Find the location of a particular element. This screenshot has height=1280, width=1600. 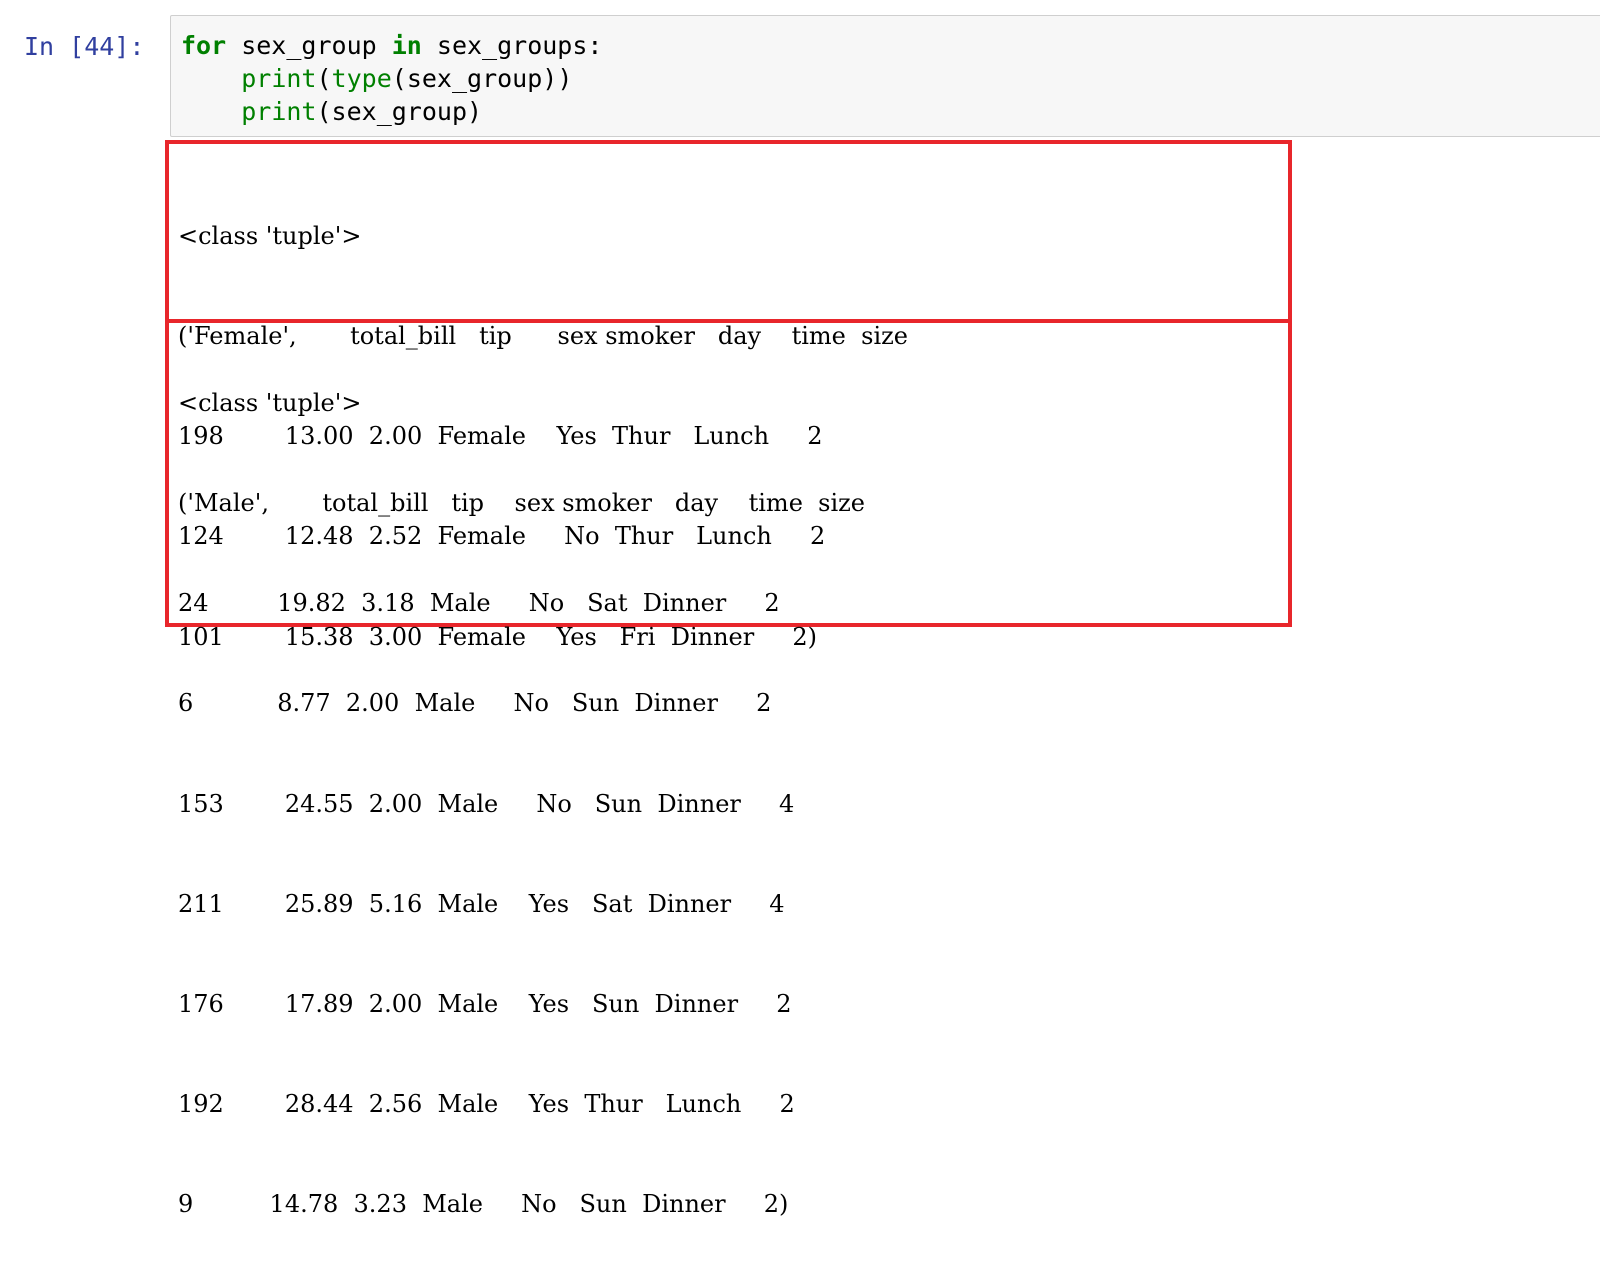

builtin-type: type is located at coordinates (361, 78).